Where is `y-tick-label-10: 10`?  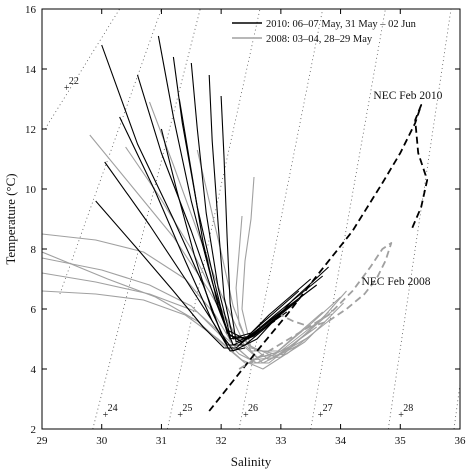
y-tick-label-10: 10 is located at coordinates (31, 190).